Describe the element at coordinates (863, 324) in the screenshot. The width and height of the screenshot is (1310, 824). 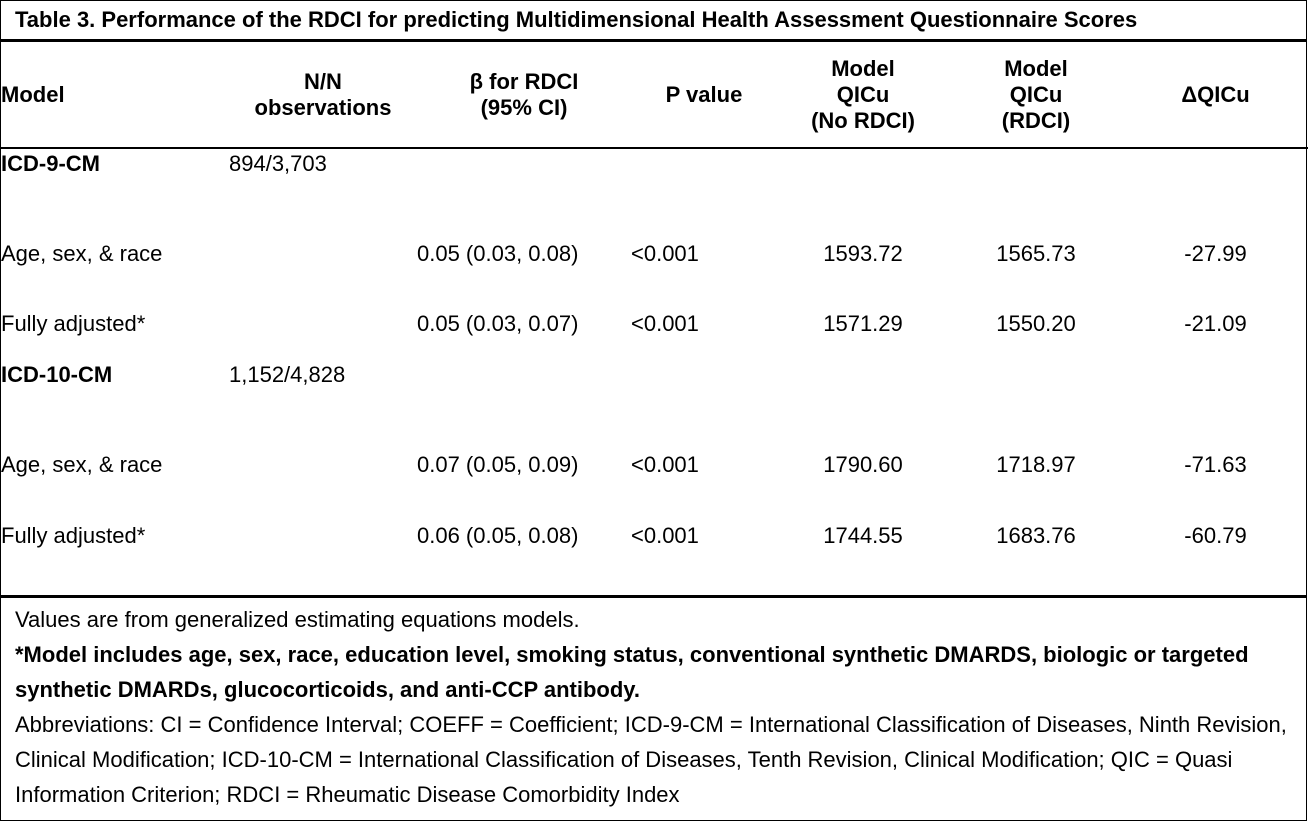
I see `cell-qic-no-rdci: 1571.29` at that location.